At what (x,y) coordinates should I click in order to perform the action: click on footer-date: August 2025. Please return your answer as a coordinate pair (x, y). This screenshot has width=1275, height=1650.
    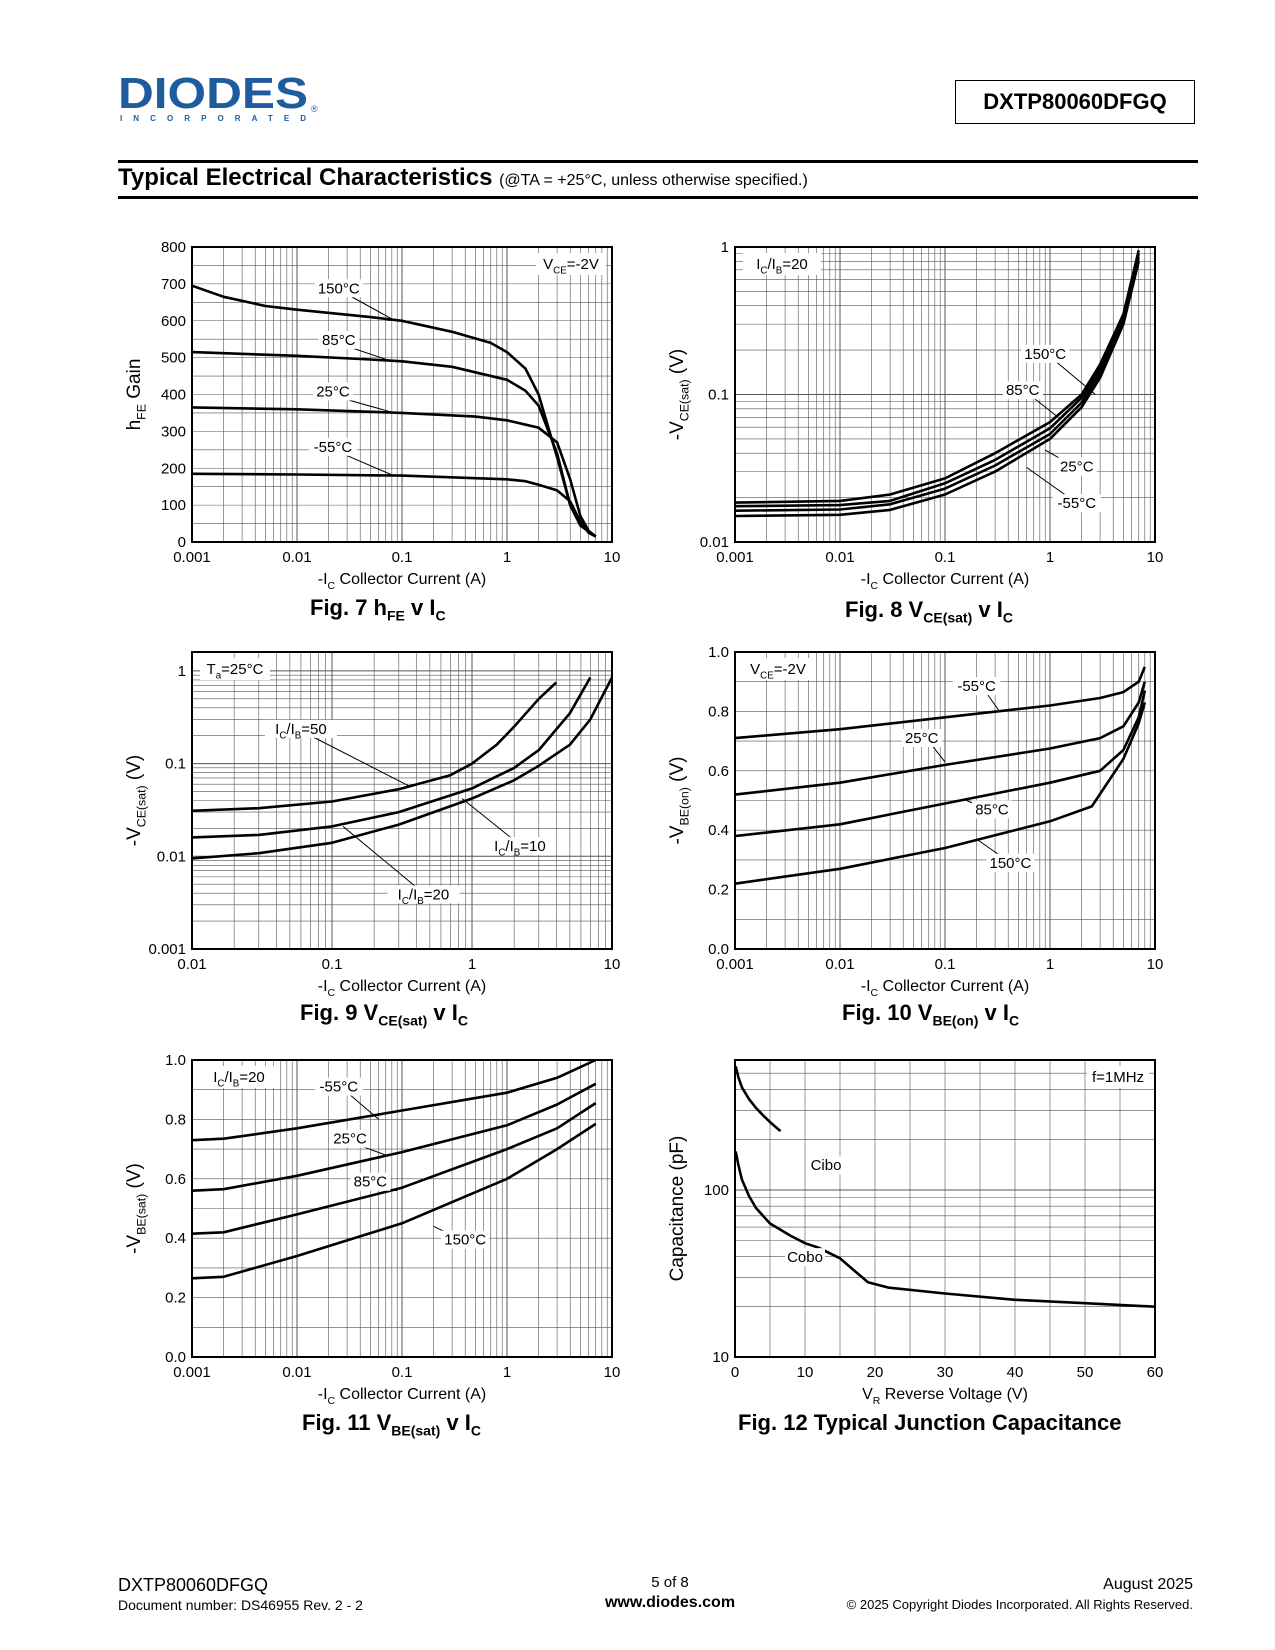
    Looking at the image, I should click on (1148, 1584).